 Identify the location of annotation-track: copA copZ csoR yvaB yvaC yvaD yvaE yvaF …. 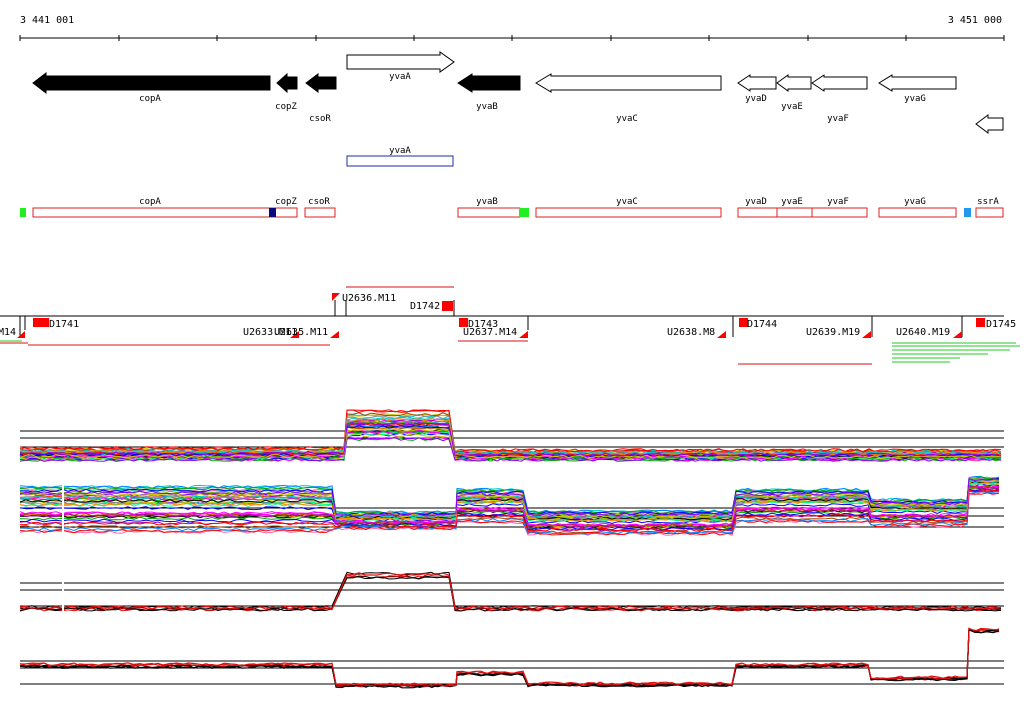
(512, 207).